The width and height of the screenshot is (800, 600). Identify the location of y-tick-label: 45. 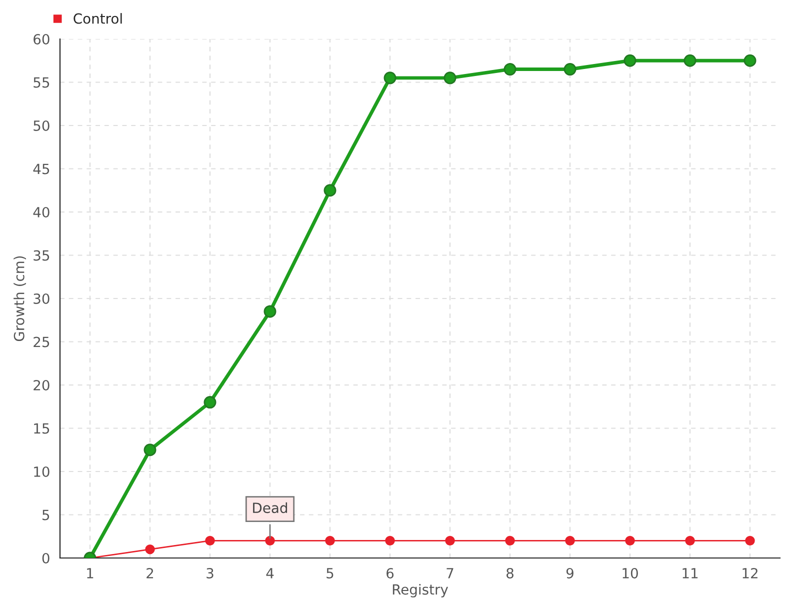
(41, 169).